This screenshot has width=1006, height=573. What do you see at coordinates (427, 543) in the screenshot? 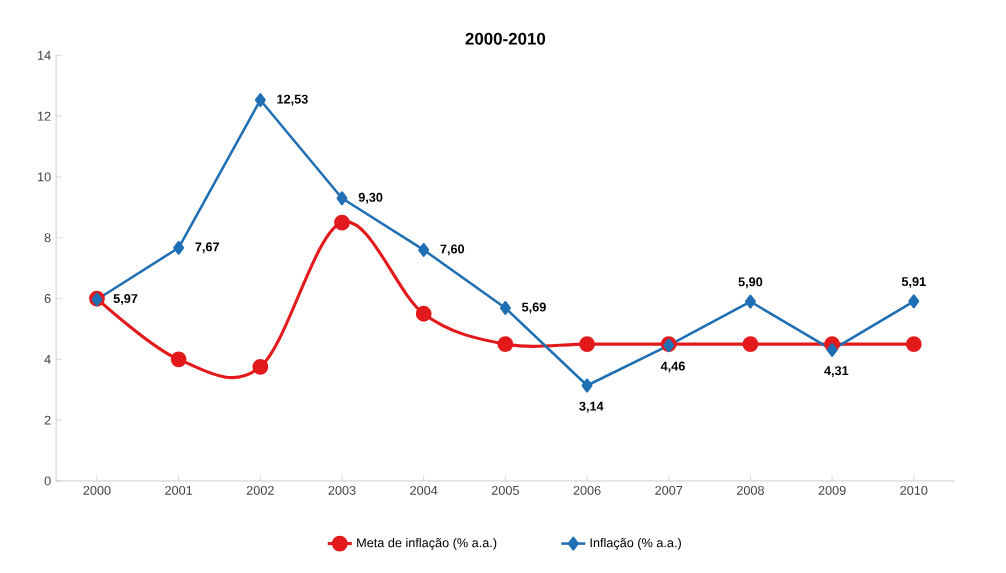
I see `legend-label: Meta de inflação (% a.a.)` at bounding box center [427, 543].